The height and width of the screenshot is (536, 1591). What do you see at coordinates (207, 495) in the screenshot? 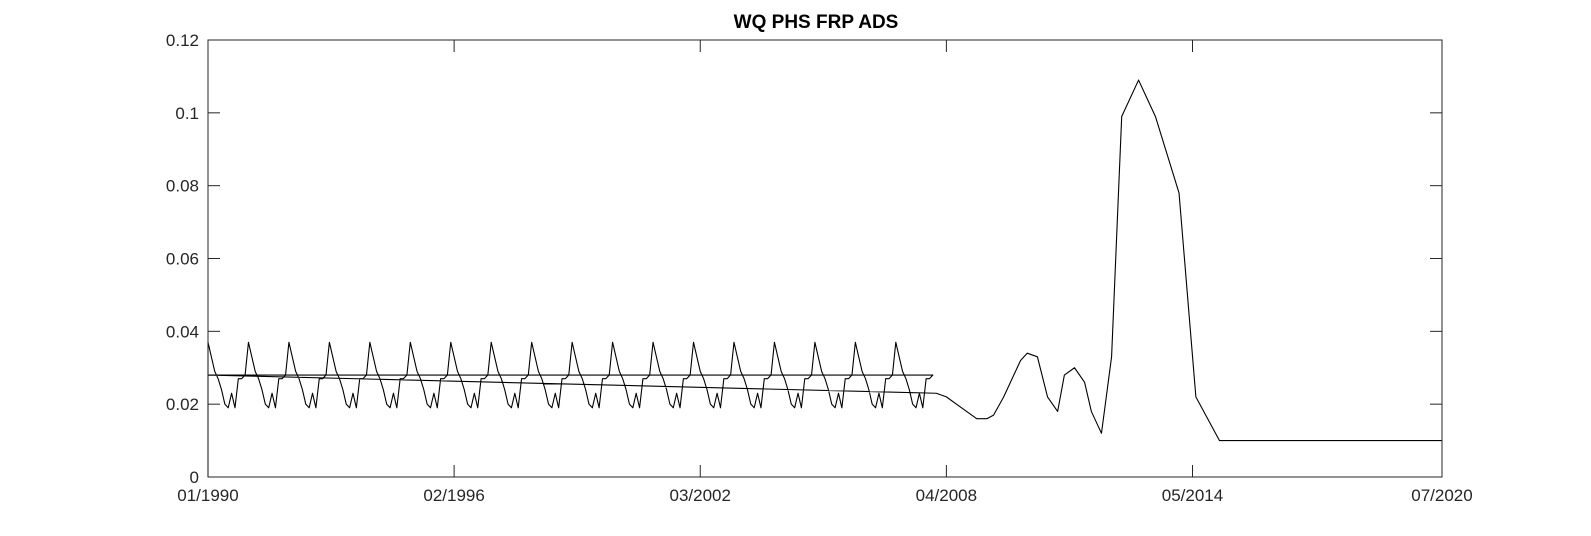
I see `x-tick-label: 01/1990` at bounding box center [207, 495].